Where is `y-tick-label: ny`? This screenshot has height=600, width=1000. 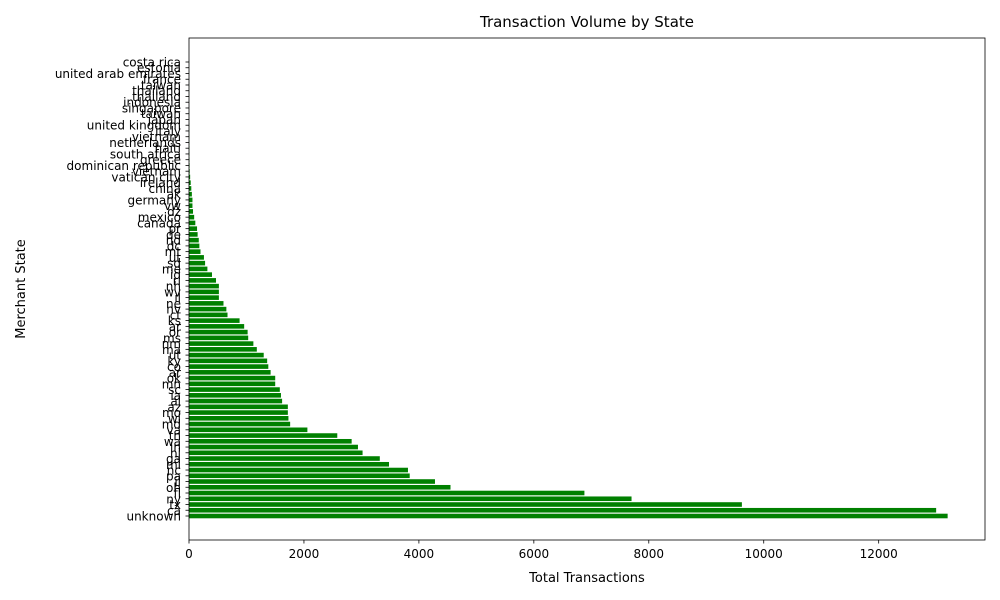 y-tick-label: ny is located at coordinates (173, 499).